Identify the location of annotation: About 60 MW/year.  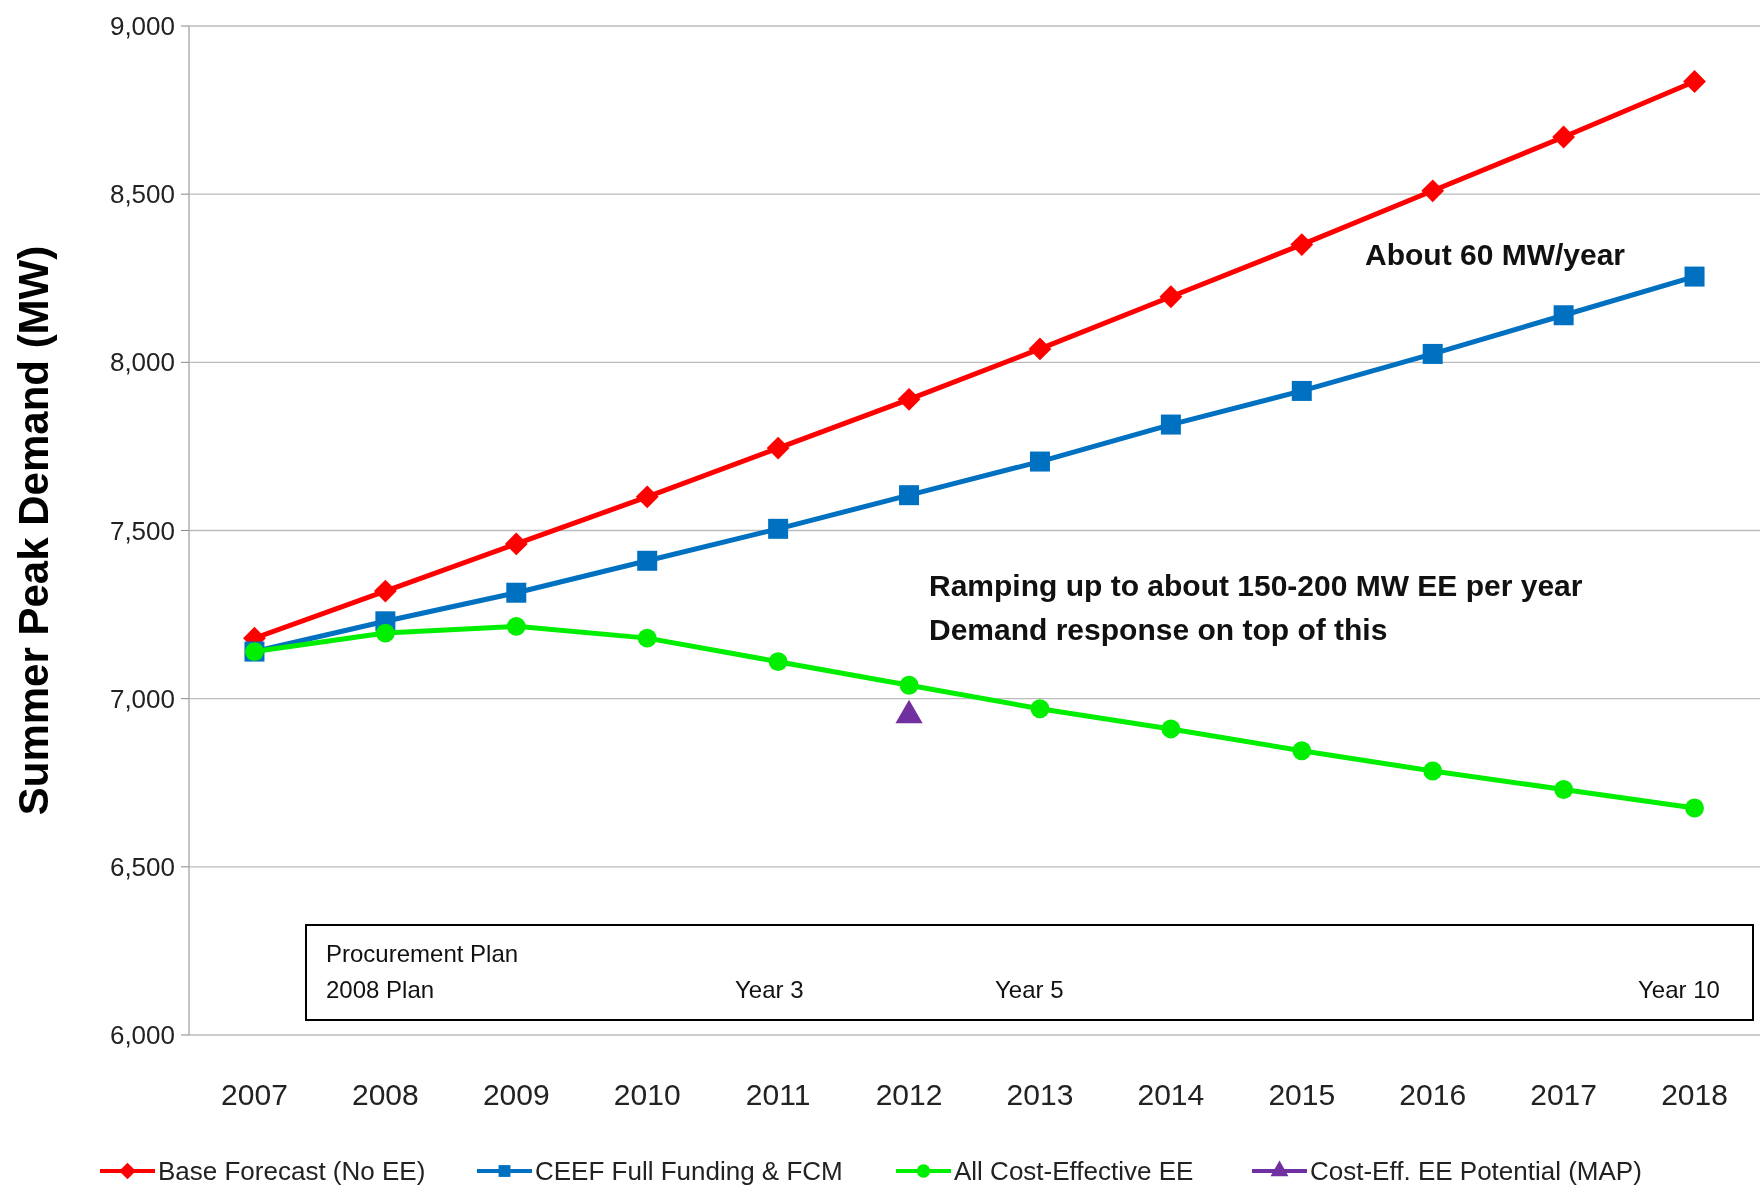
(1495, 254).